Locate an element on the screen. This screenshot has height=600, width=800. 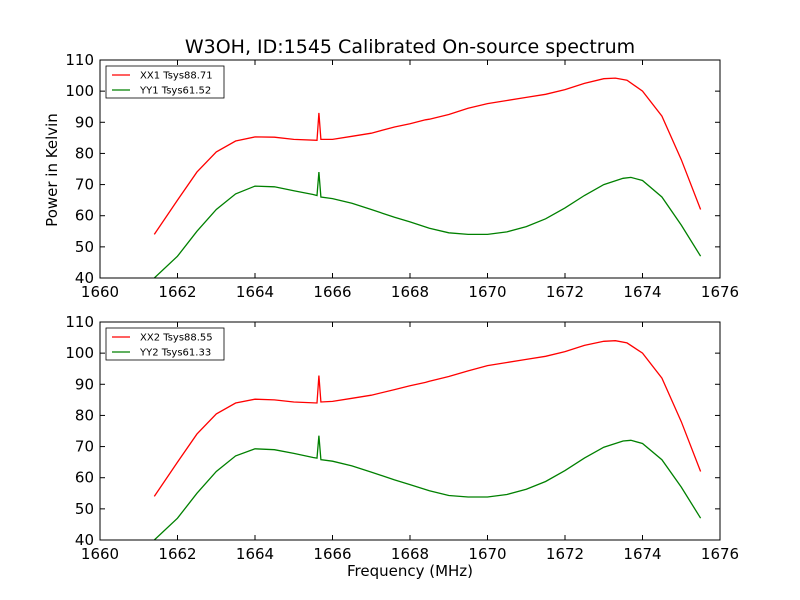
y-axis-label: Power in Kelvin is located at coordinates (52, 170).